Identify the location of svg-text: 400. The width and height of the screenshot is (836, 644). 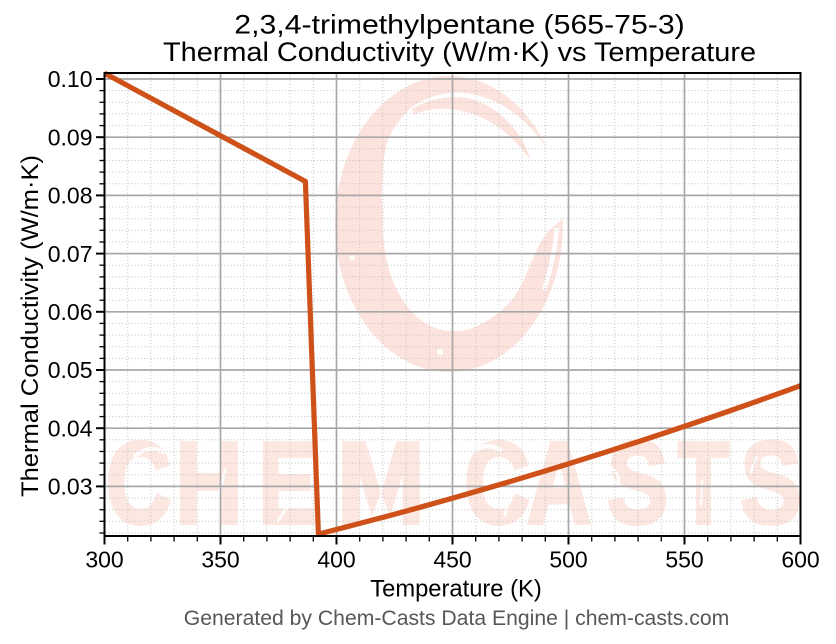
(336, 560).